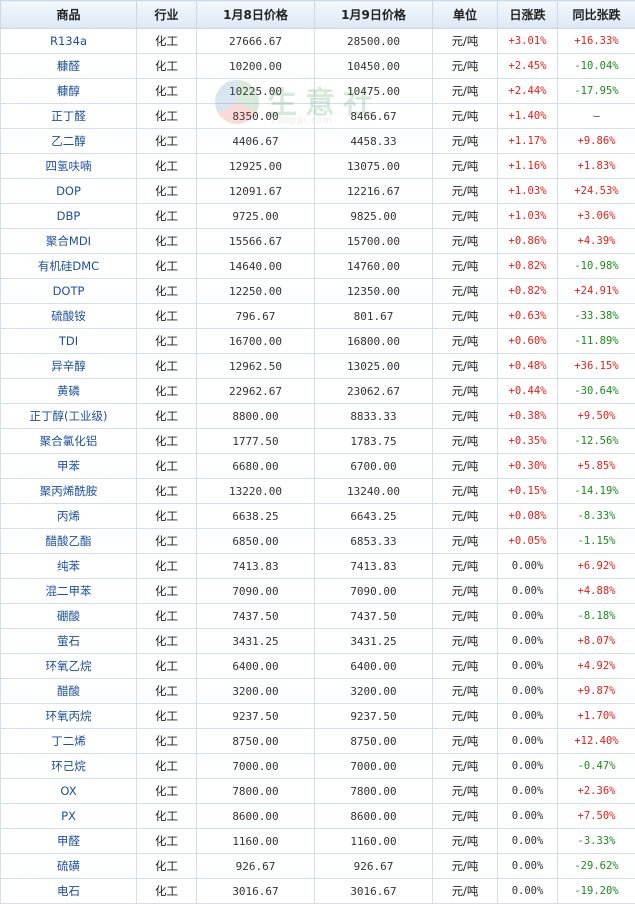 Image resolution: width=635 pixels, height=904 pixels. Describe the element at coordinates (69, 566) in the screenshot. I see `commodity-link: 纯苯` at that location.